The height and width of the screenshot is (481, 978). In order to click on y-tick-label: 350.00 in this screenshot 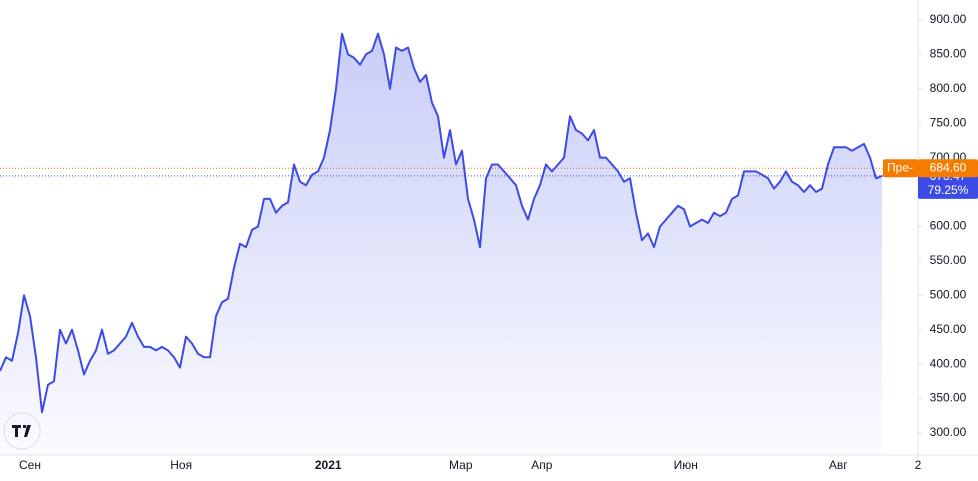, I will do `click(948, 398)`.